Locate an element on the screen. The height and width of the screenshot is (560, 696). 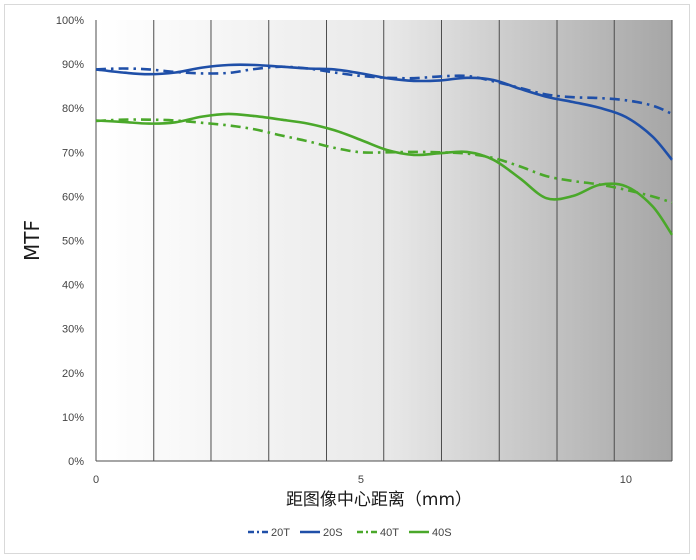
y-tick-labels: 0% 10% 20% 30% 40% 50% 60% 70% 80% 90% 100% is located at coordinates (70, 241).